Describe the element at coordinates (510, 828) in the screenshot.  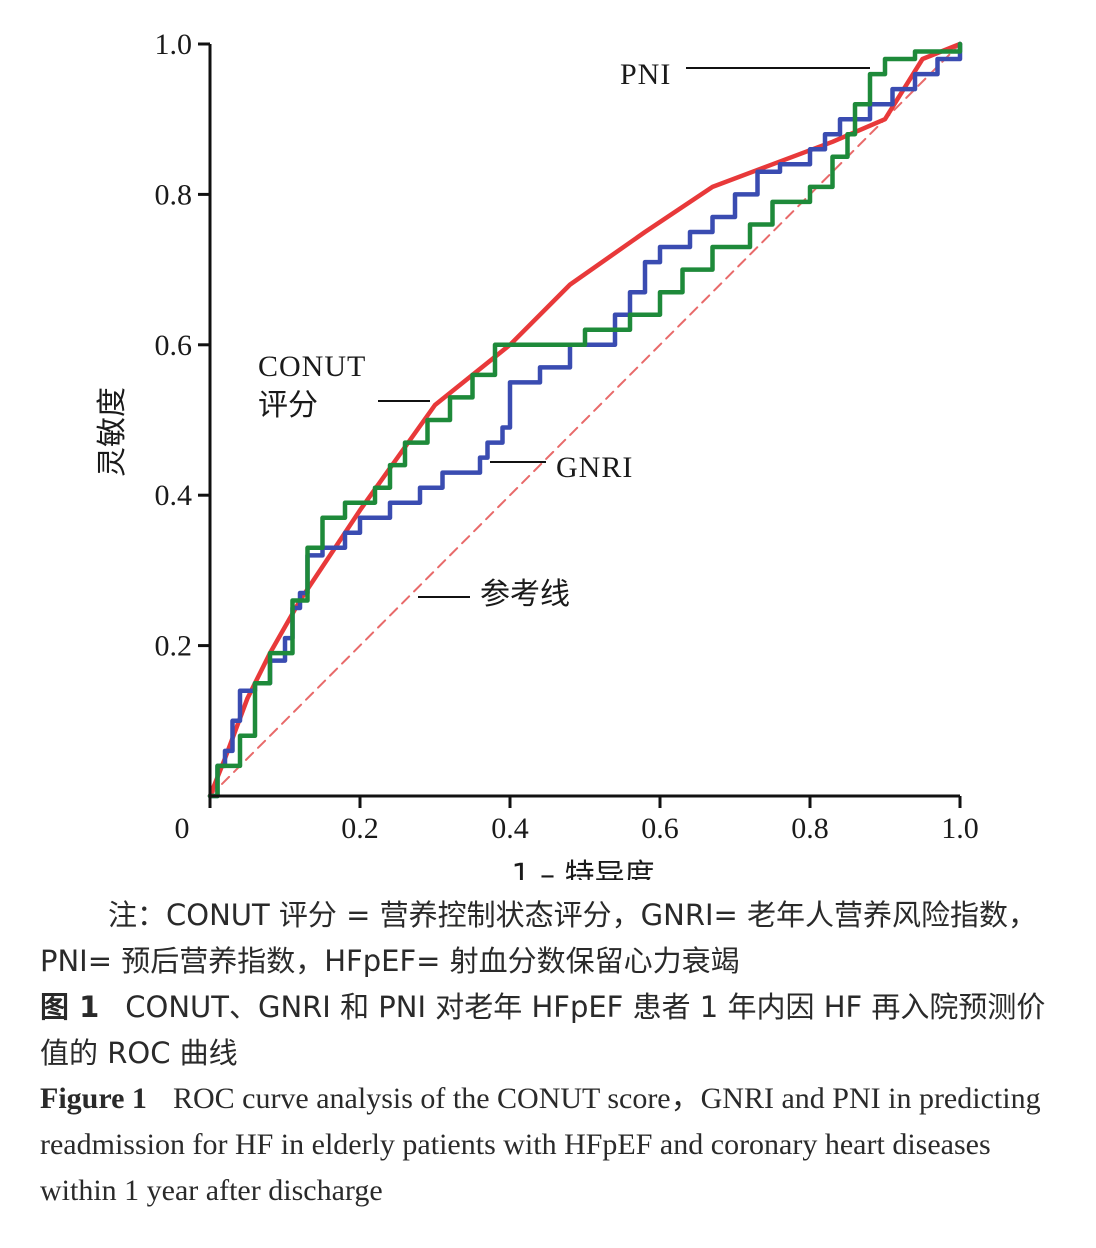
I see `x-tick-label: 0.4` at that location.